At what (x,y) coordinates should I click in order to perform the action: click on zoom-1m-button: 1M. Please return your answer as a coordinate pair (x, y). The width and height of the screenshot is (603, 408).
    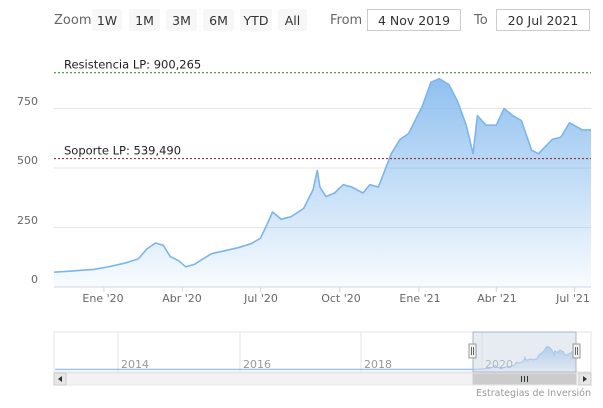
    Looking at the image, I should click on (144, 20).